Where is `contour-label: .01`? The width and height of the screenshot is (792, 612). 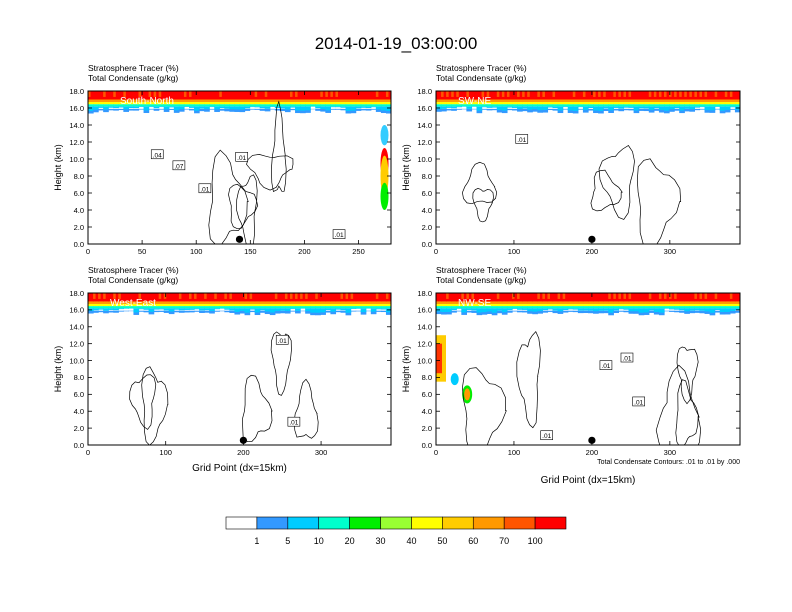
contour-label: .01 is located at coordinates (204, 189).